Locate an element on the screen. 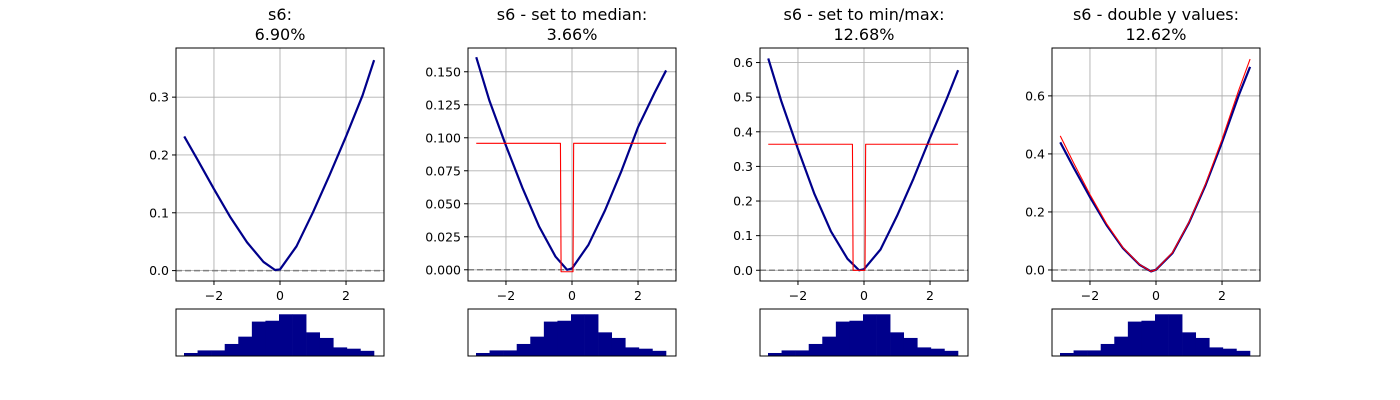  subplot-title: s6 - set to min/max: 12.68% is located at coordinates (864, 24).